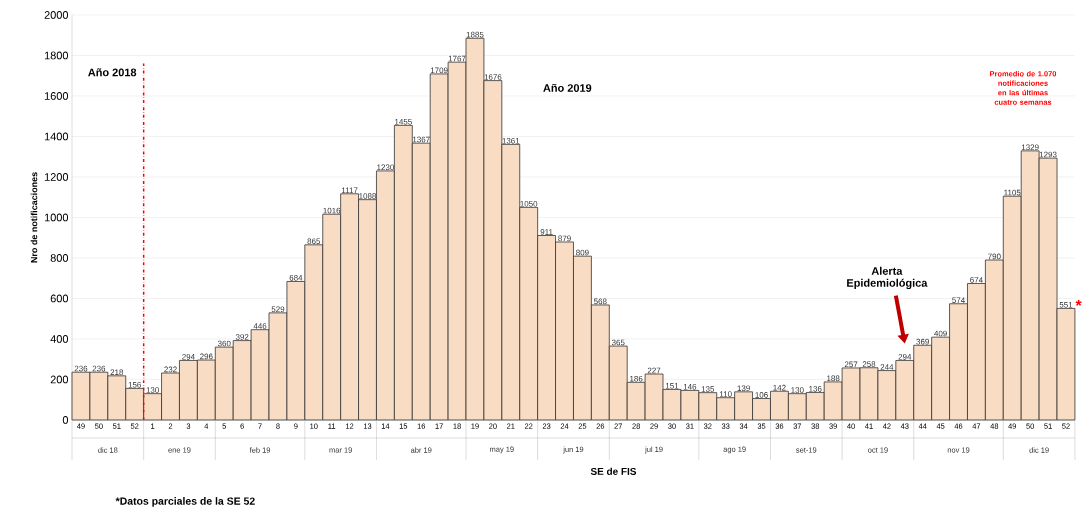 Image resolution: width=1086 pixels, height=510 pixels. What do you see at coordinates (567, 87) in the screenshot?
I see `annotation: Año 2019` at bounding box center [567, 87].